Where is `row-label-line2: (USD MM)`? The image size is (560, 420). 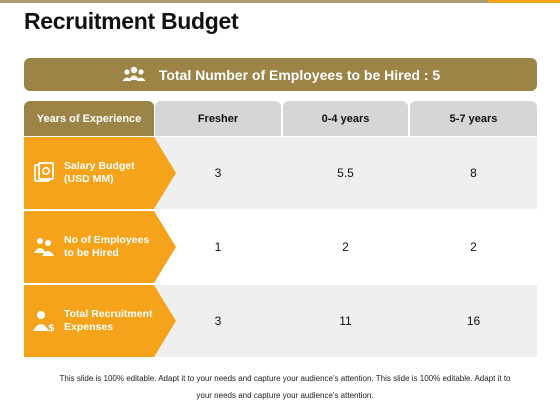 row-label-line2: (USD MM) is located at coordinates (89, 179).